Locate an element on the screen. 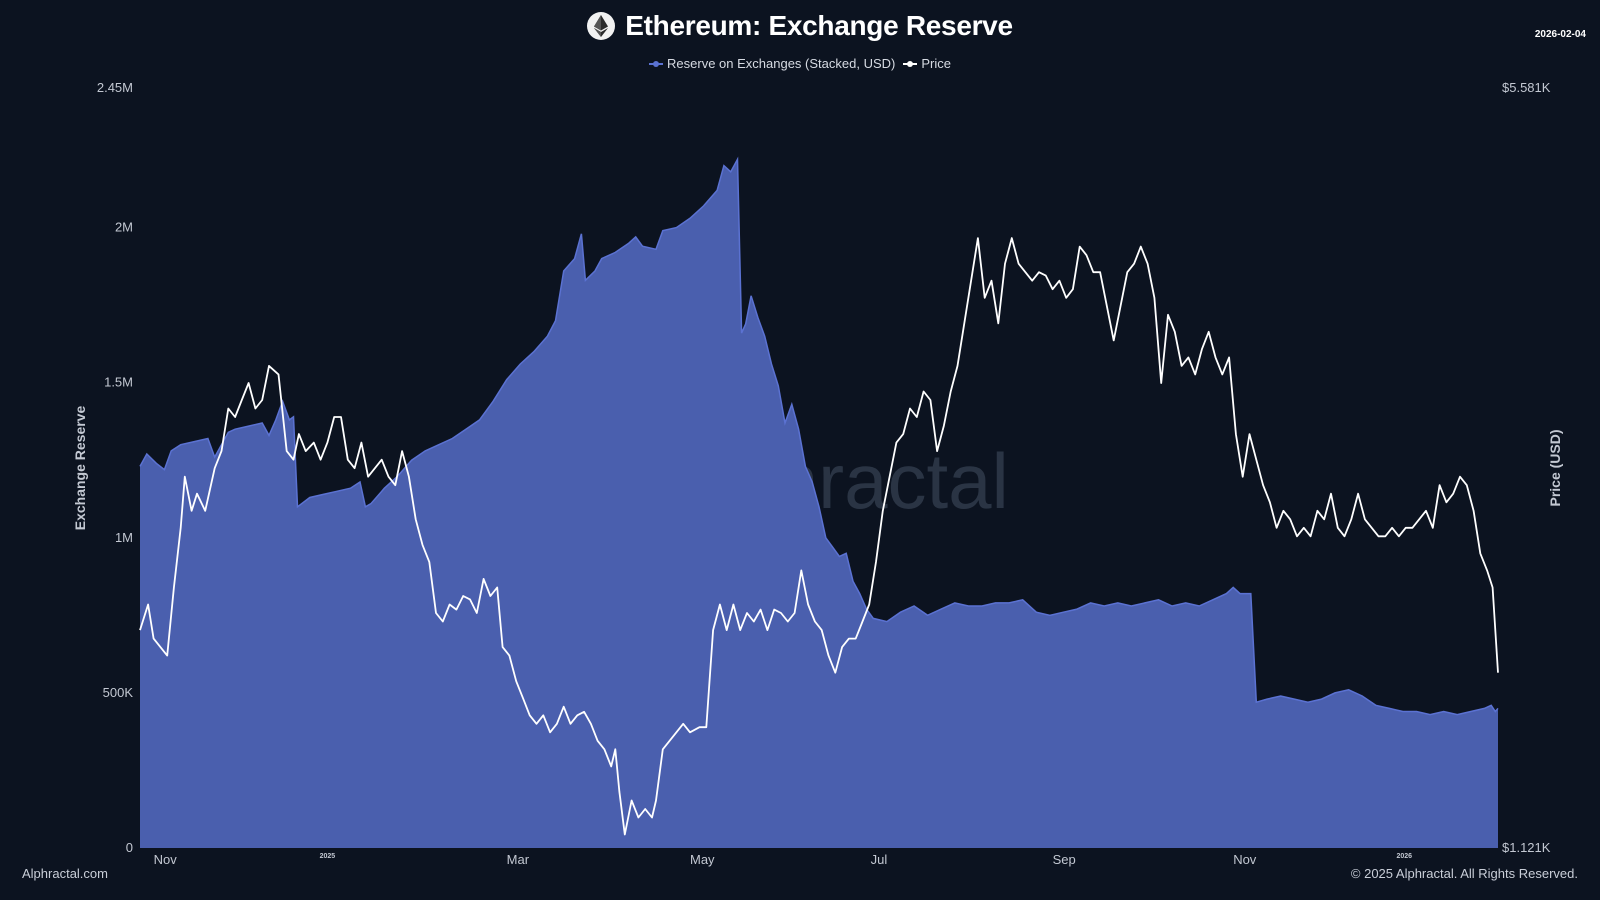 The height and width of the screenshot is (900, 1600). y-left-tick-label: 2.45M is located at coordinates (115, 87).